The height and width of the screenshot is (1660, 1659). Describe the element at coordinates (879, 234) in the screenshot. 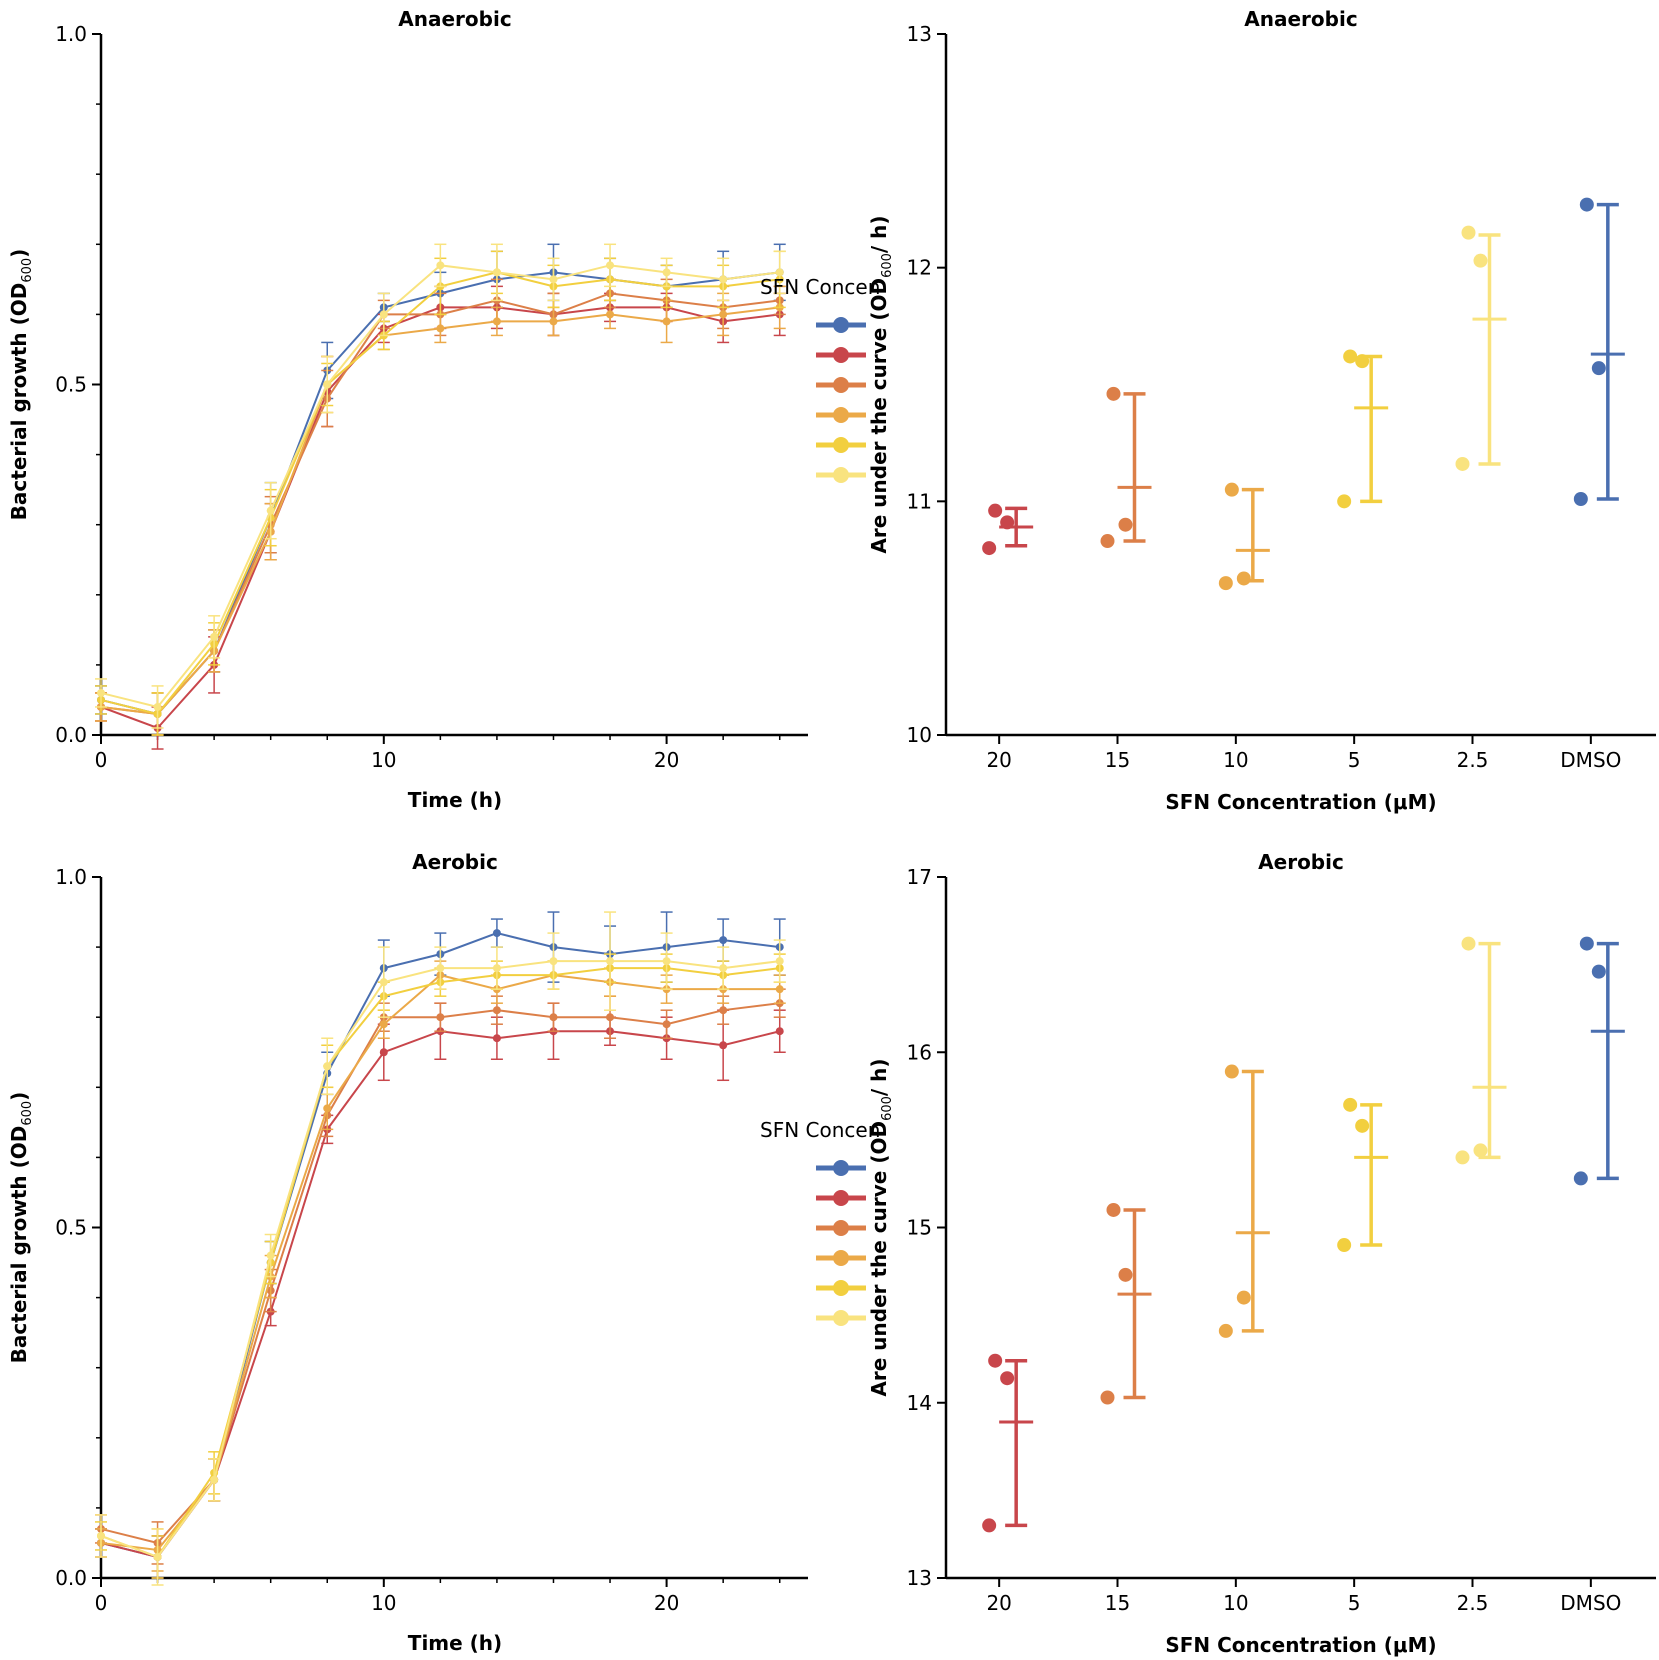

I see `y-axis-label-end: / h)` at that location.